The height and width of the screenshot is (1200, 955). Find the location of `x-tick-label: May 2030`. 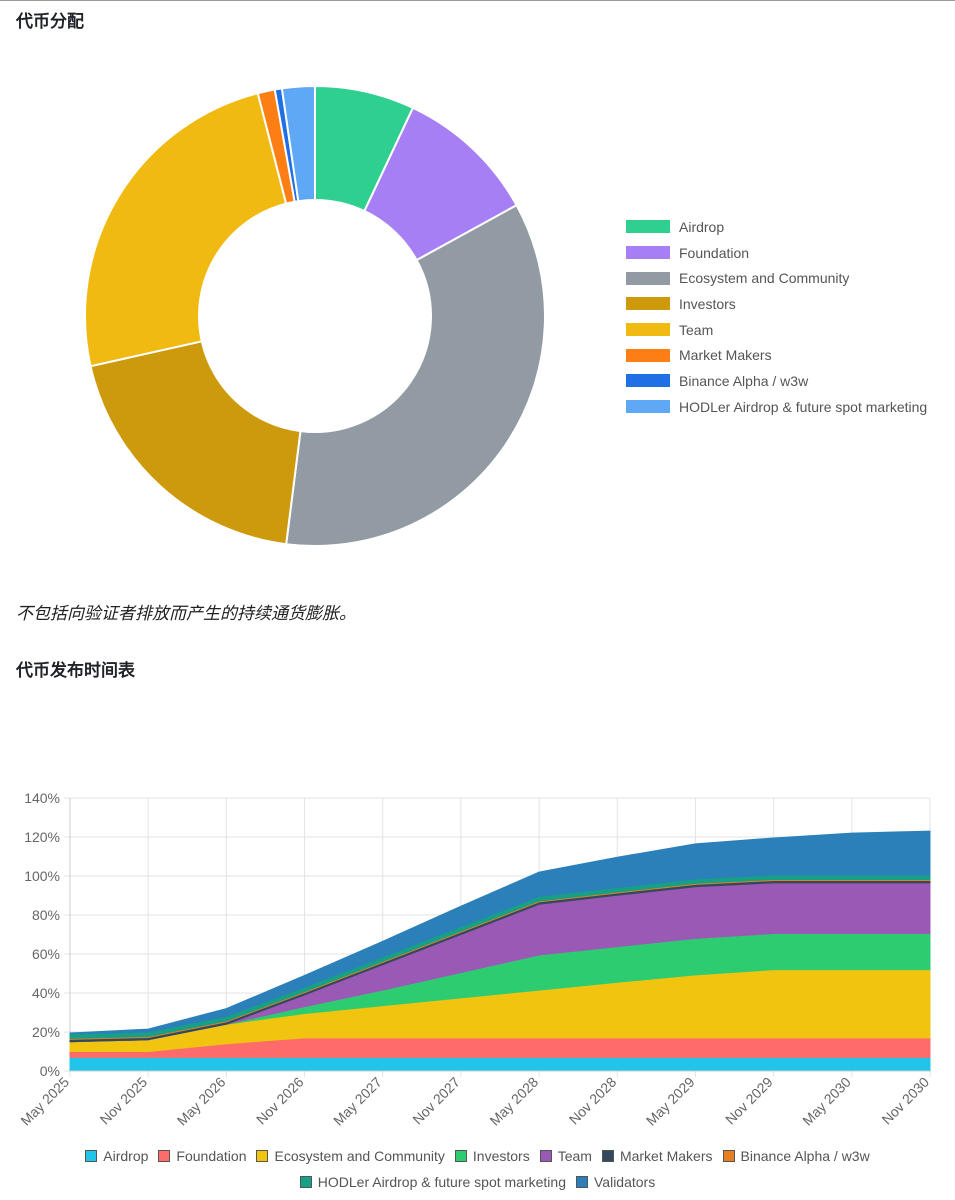

x-tick-label: May 2030 is located at coordinates (826, 1101).